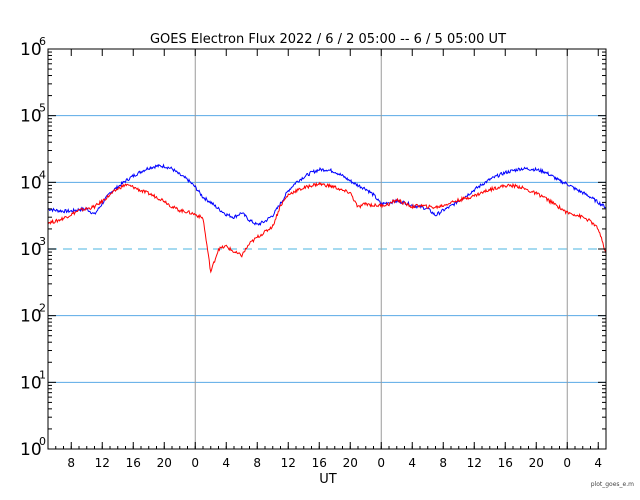  Describe the element at coordinates (31, 450) in the screenshot. I see `y-tick-label-0: 10` at that location.